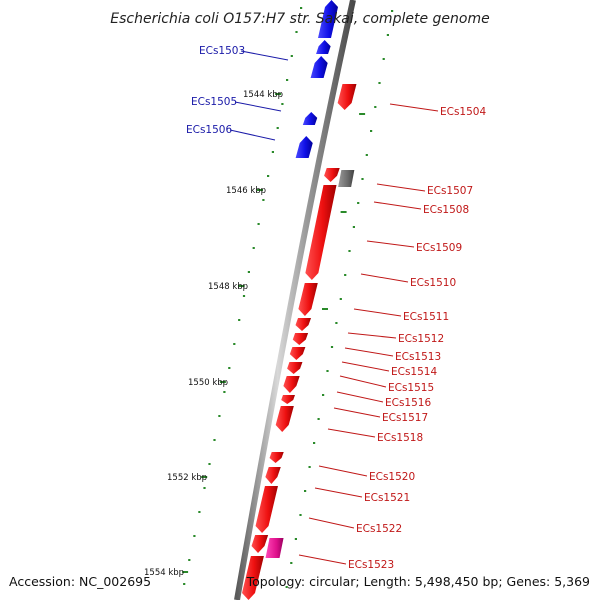 This screenshot has width=600, height=600. What do you see at coordinates (362, 114) in the screenshot?
I see `tick-dash` at bounding box center [362, 114].